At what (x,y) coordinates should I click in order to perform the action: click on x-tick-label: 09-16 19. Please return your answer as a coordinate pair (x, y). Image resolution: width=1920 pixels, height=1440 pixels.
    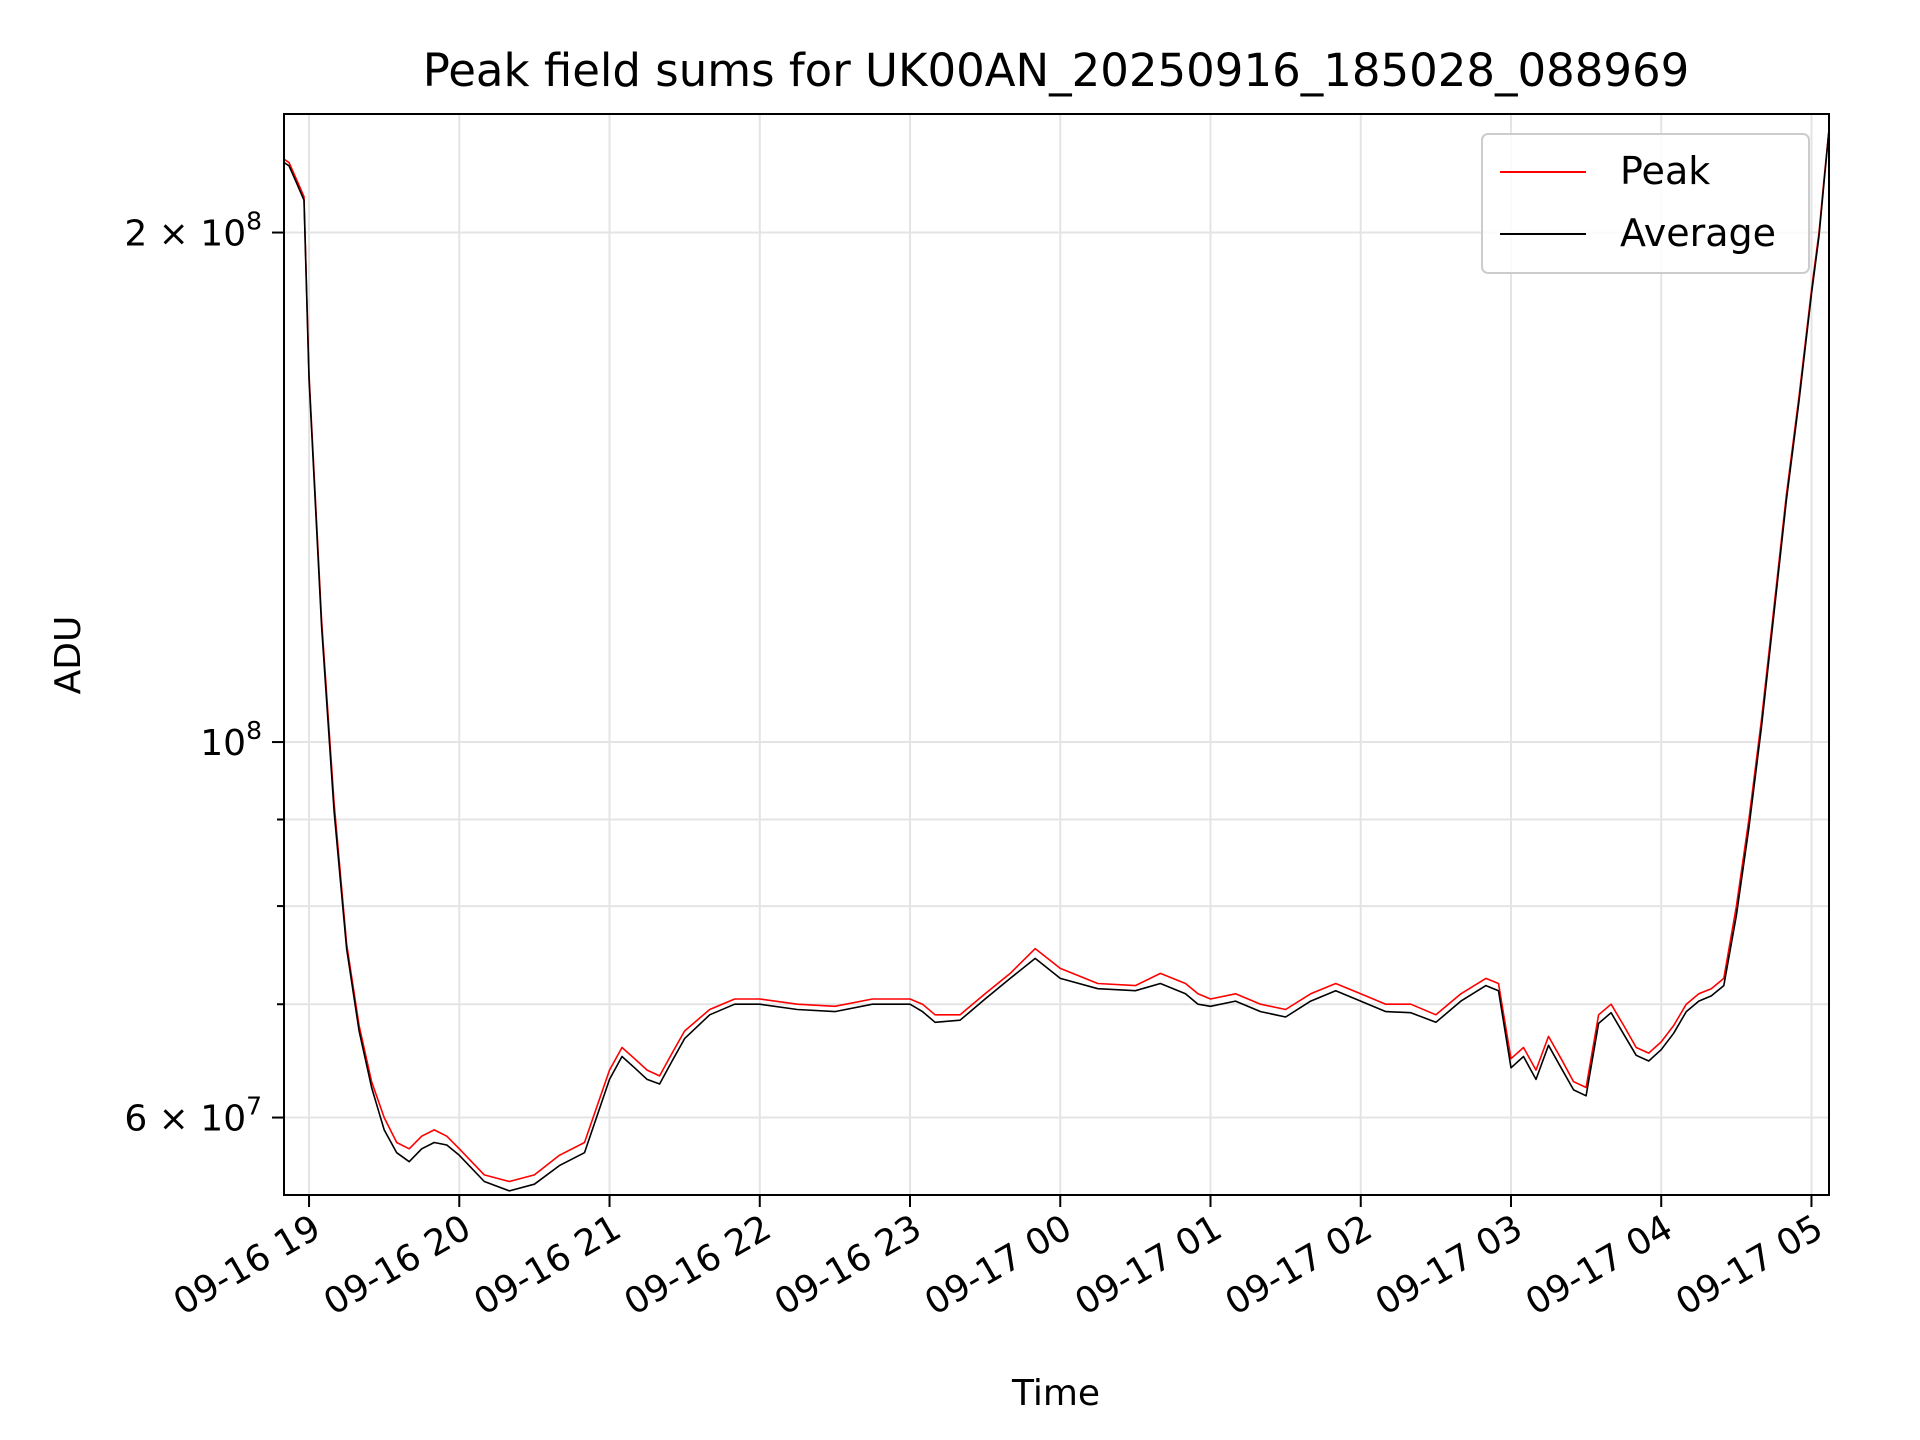
    Looking at the image, I should click on (247, 1265).